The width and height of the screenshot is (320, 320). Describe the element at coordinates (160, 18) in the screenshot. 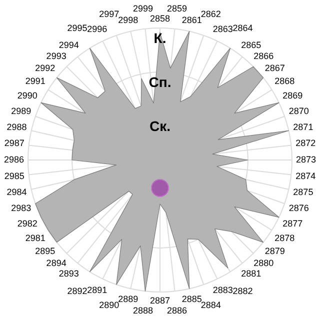

I see `spoke-label: 2858` at that location.